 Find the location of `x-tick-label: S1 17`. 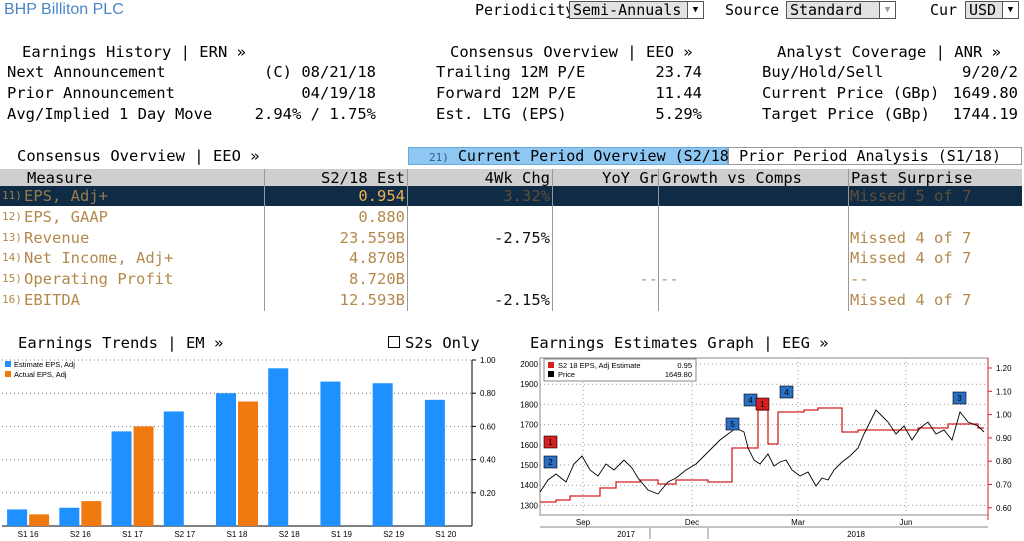

x-tick-label: S1 17 is located at coordinates (132, 534).